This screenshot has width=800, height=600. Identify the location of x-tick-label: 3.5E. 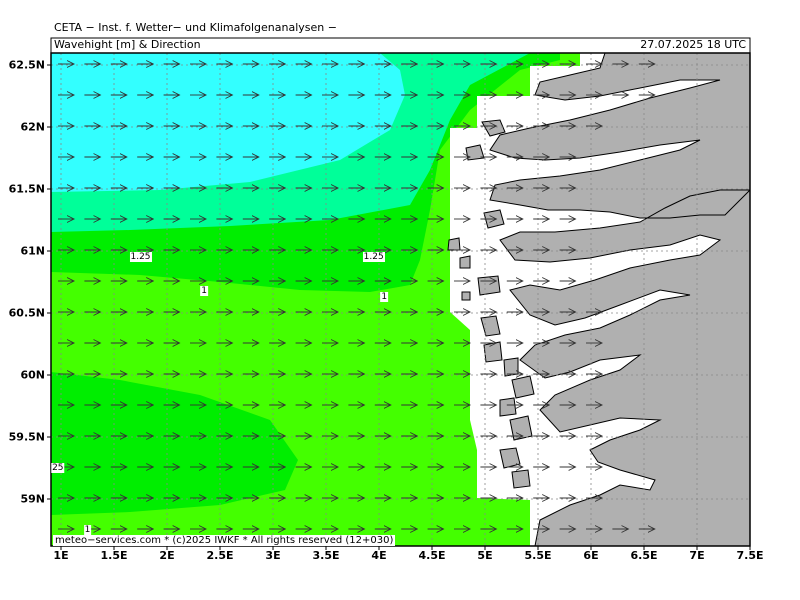
(326, 555).